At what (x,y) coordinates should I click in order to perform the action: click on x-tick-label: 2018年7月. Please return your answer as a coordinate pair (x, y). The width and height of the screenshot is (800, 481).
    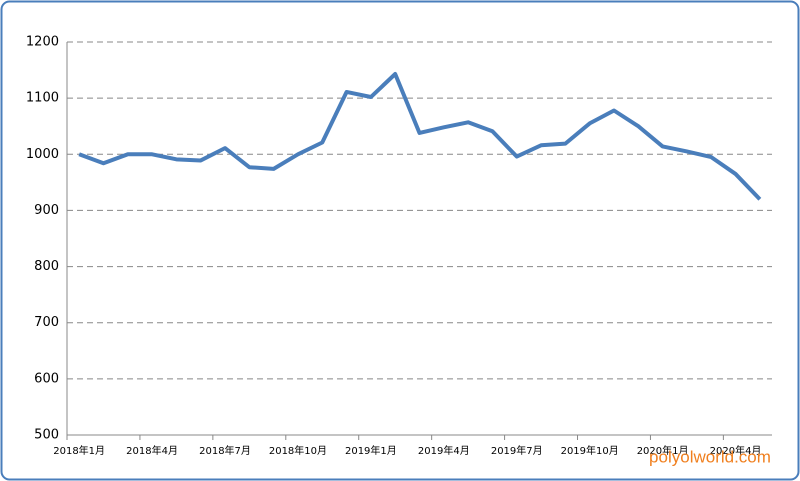
    Looking at the image, I should click on (225, 450).